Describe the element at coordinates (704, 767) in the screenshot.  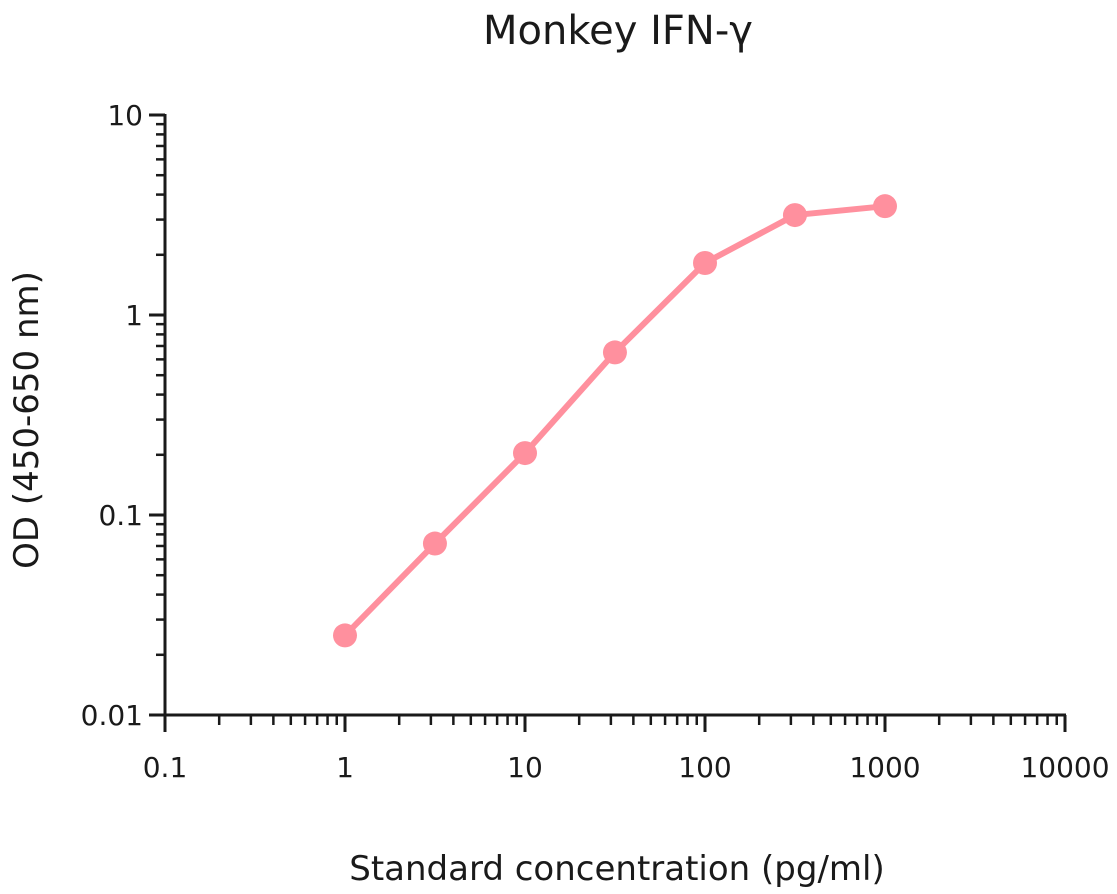
I see `x-tick-label: 100` at that location.